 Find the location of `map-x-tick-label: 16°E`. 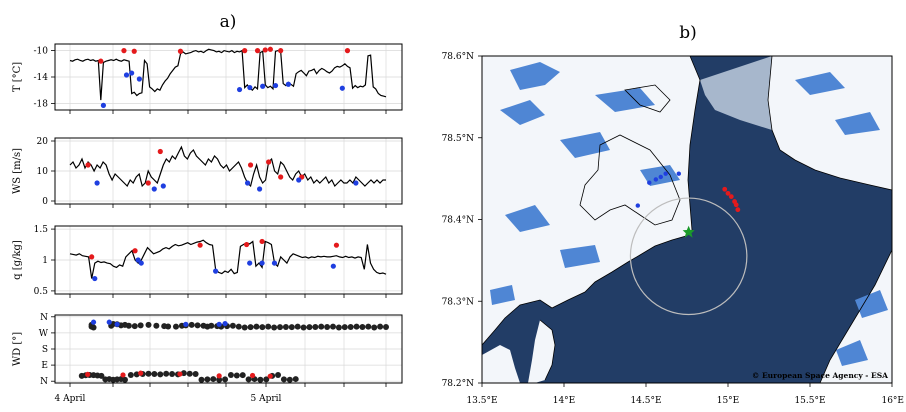

map-x-tick-label: 16°E is located at coordinates (892, 401).